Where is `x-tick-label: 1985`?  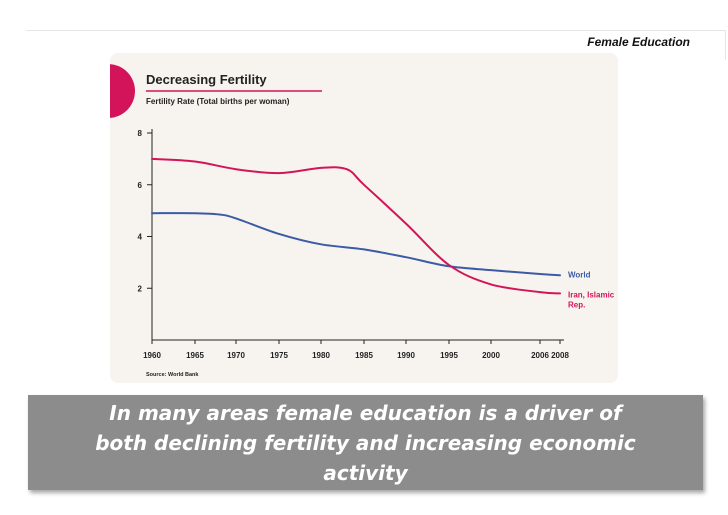
x-tick-label: 1985 is located at coordinates (364, 355).